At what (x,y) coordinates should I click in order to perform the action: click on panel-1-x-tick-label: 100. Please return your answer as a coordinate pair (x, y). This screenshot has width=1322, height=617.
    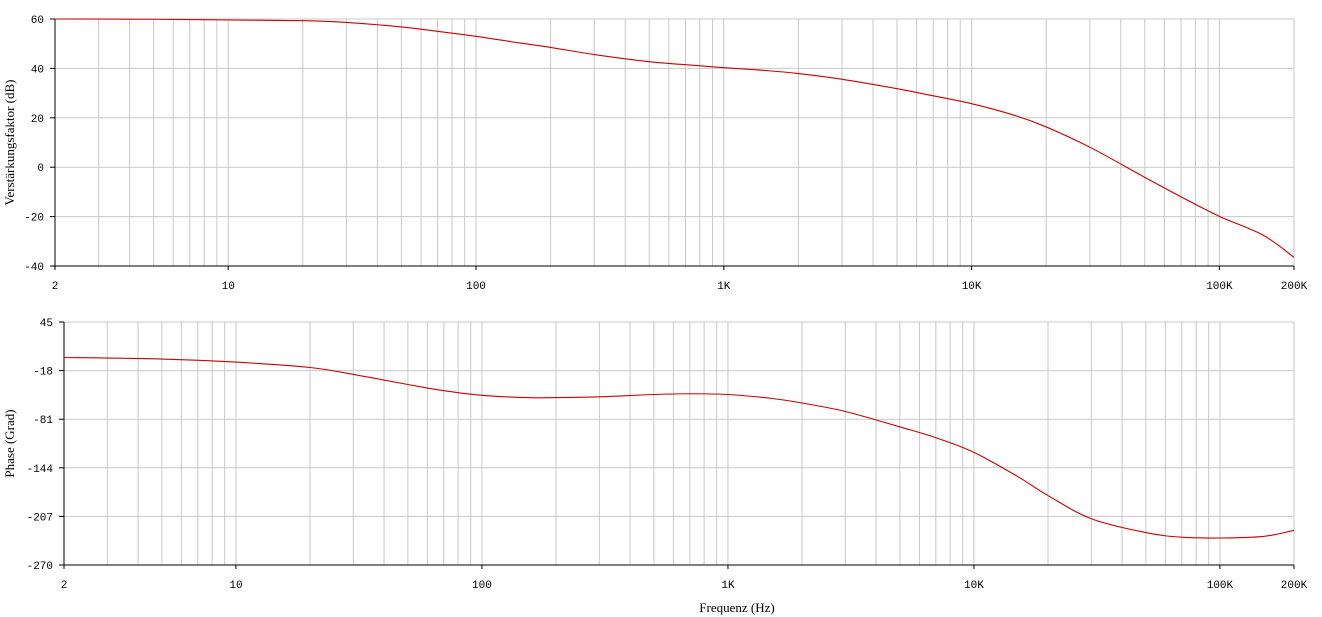
    Looking at the image, I should click on (476, 287).